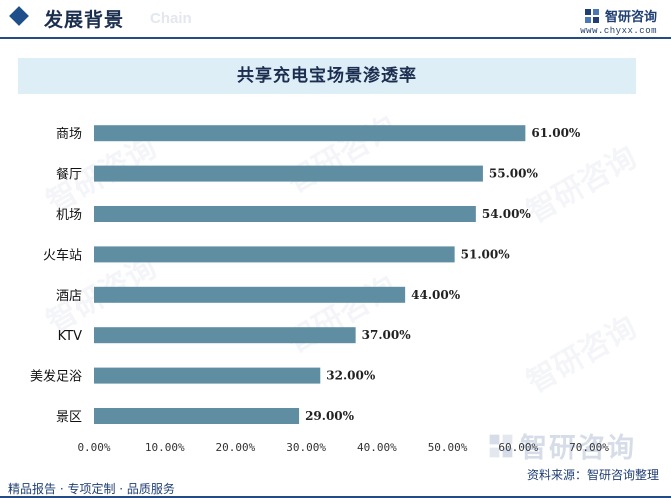  What do you see at coordinates (387, 335) in the screenshot?
I see `value-label: 37.00%` at bounding box center [387, 335].